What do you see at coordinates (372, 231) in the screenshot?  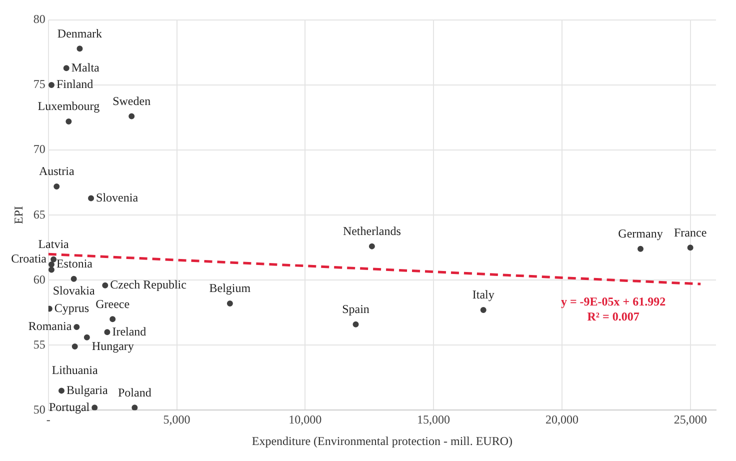 I see `annotation: Netherlands` at bounding box center [372, 231].